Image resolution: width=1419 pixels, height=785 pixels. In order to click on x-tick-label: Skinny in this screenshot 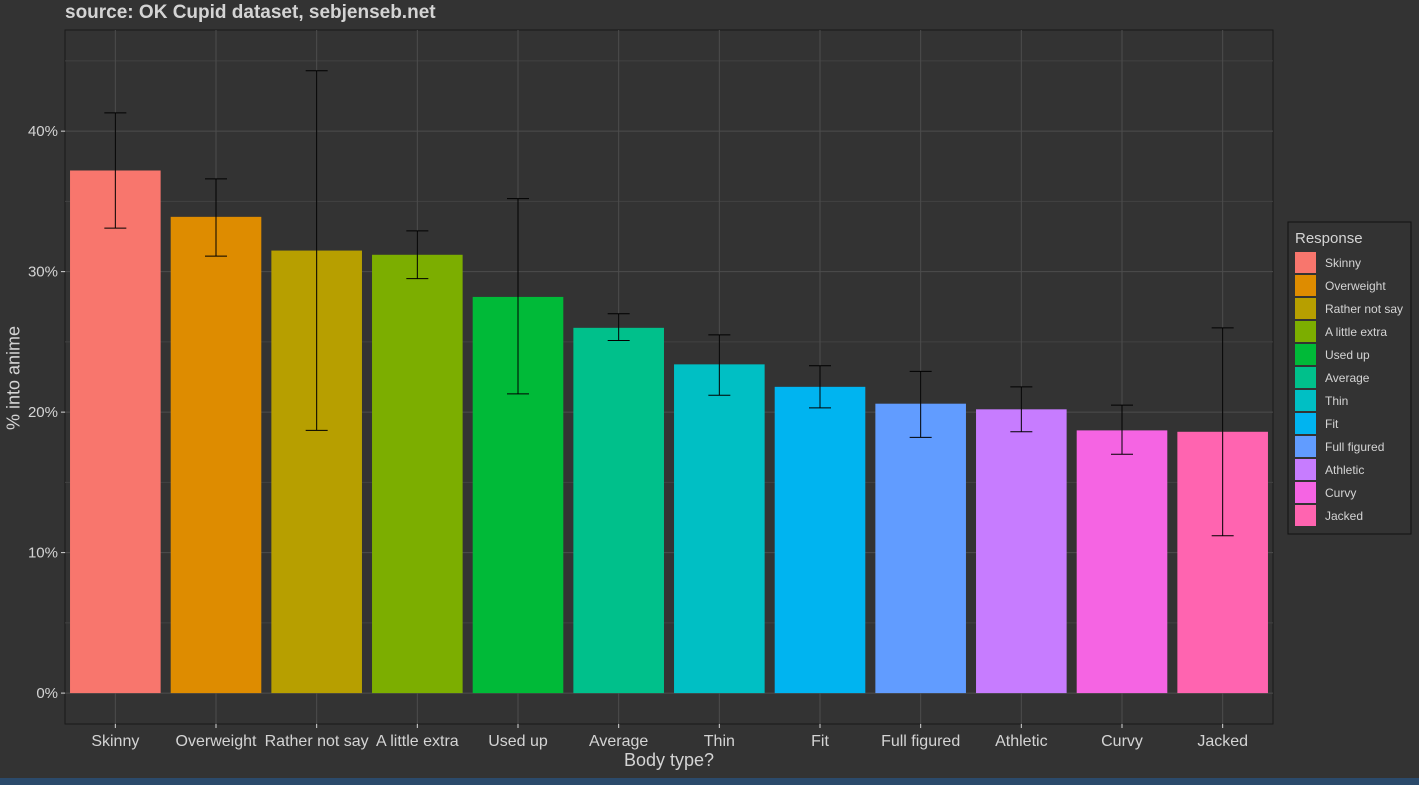, I will do `click(115, 741)`.